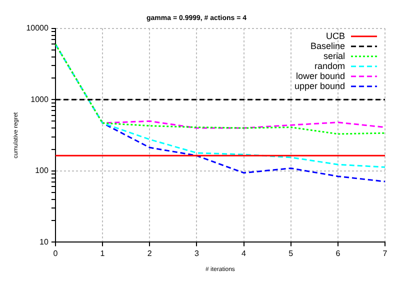 The width and height of the screenshot is (407, 285). Describe the element at coordinates (385, 253) in the screenshot. I see `x-tick-label: 7` at that location.